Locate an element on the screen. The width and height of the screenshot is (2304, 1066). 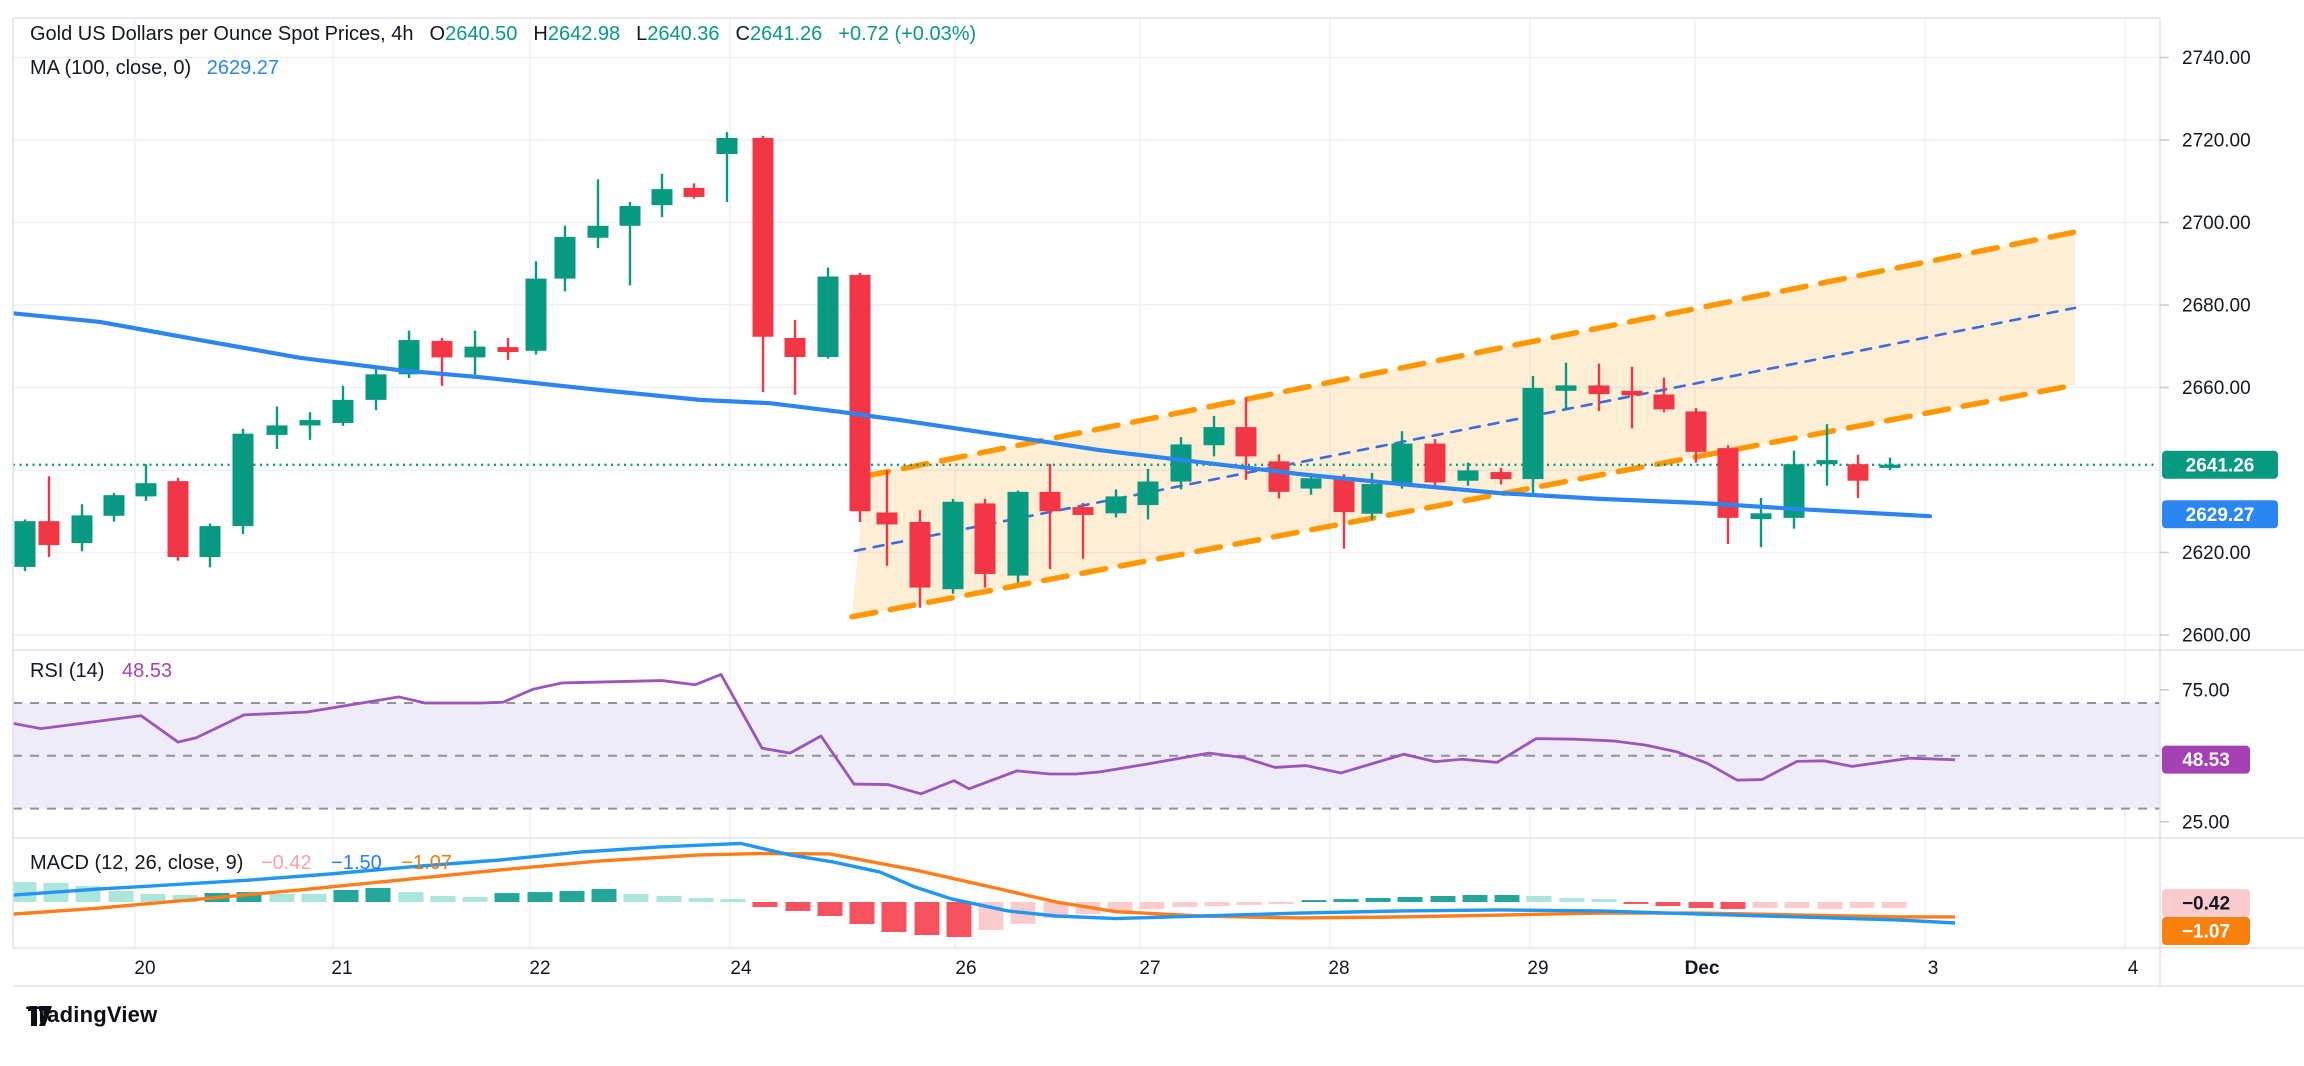
rsi-legend: RSI (14) 48.53 is located at coordinates (101, 671).